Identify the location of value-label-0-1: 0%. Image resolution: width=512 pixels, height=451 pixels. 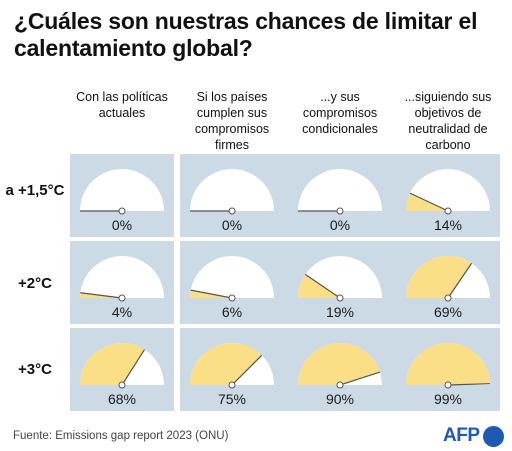
(232, 225).